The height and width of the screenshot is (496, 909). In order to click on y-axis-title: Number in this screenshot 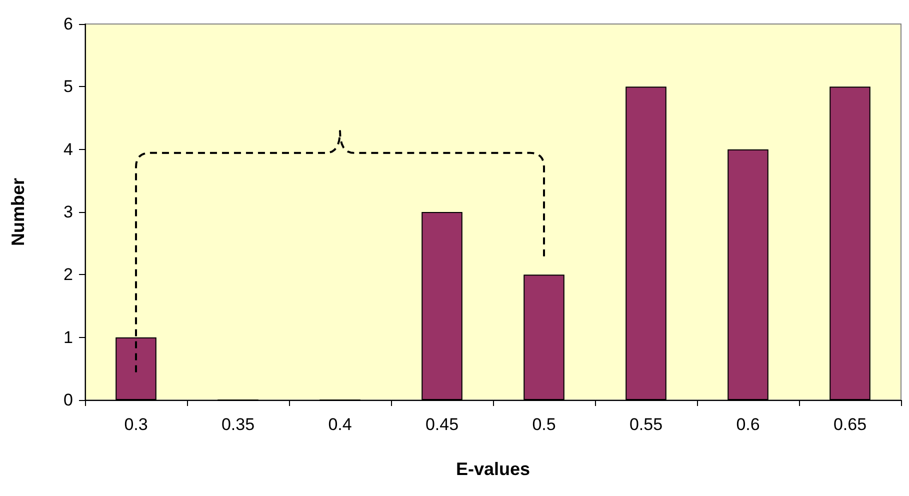, I will do `click(18, 212)`.